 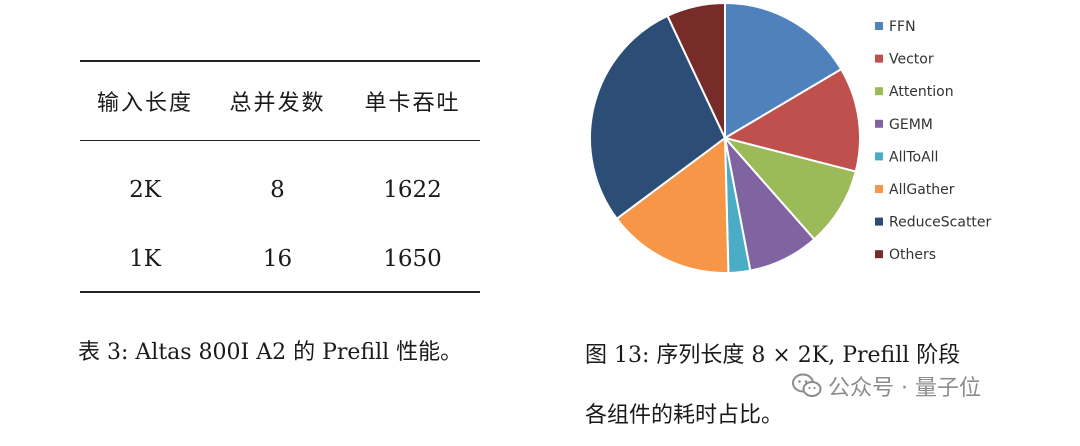 What do you see at coordinates (277, 103) in the screenshot?
I see `header-total-concurrency: 总并发数` at bounding box center [277, 103].